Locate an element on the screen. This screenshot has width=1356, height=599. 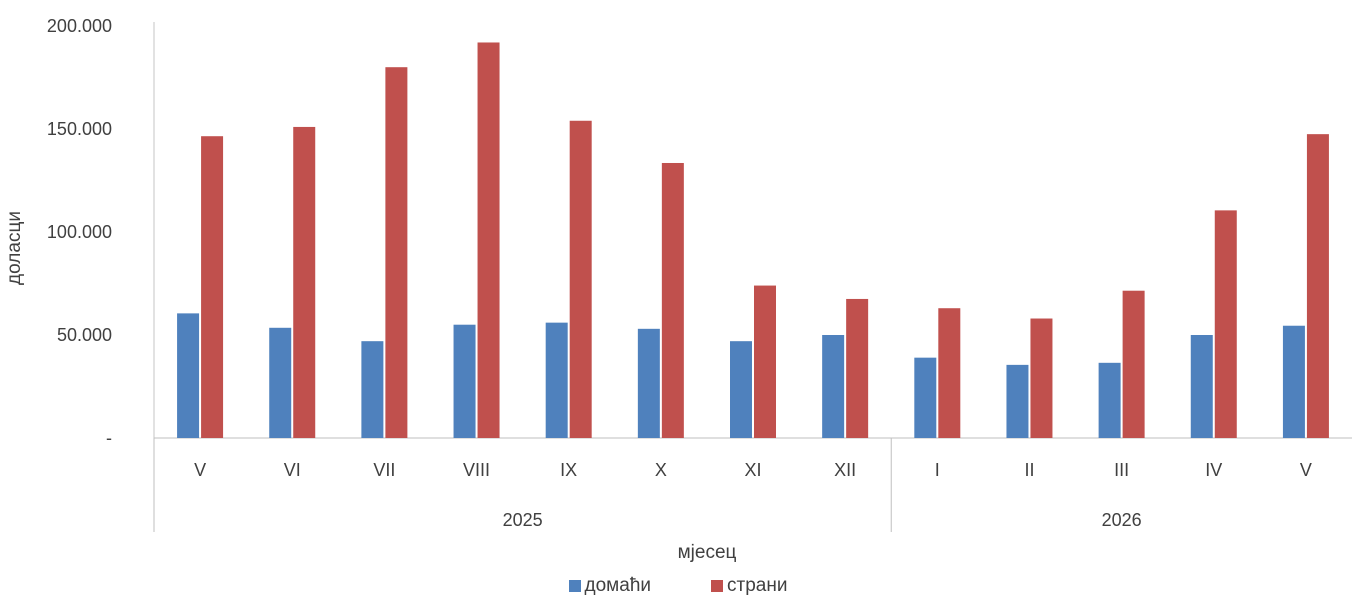
x-tick-label: VI is located at coordinates (292, 470).